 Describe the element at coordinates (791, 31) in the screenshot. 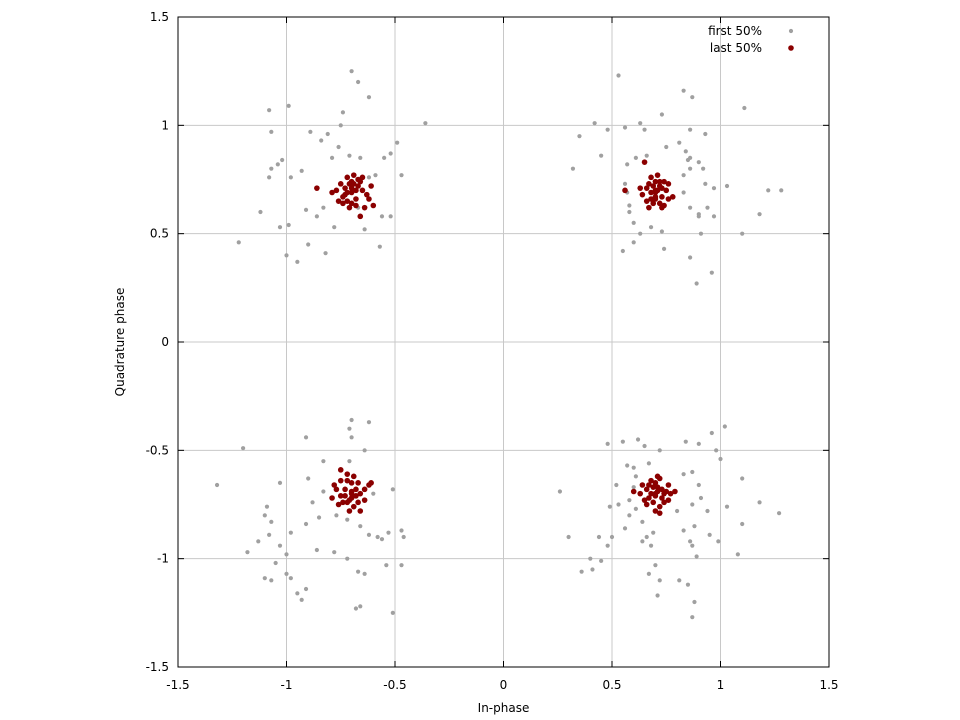

I see `legend-marker-first` at that location.